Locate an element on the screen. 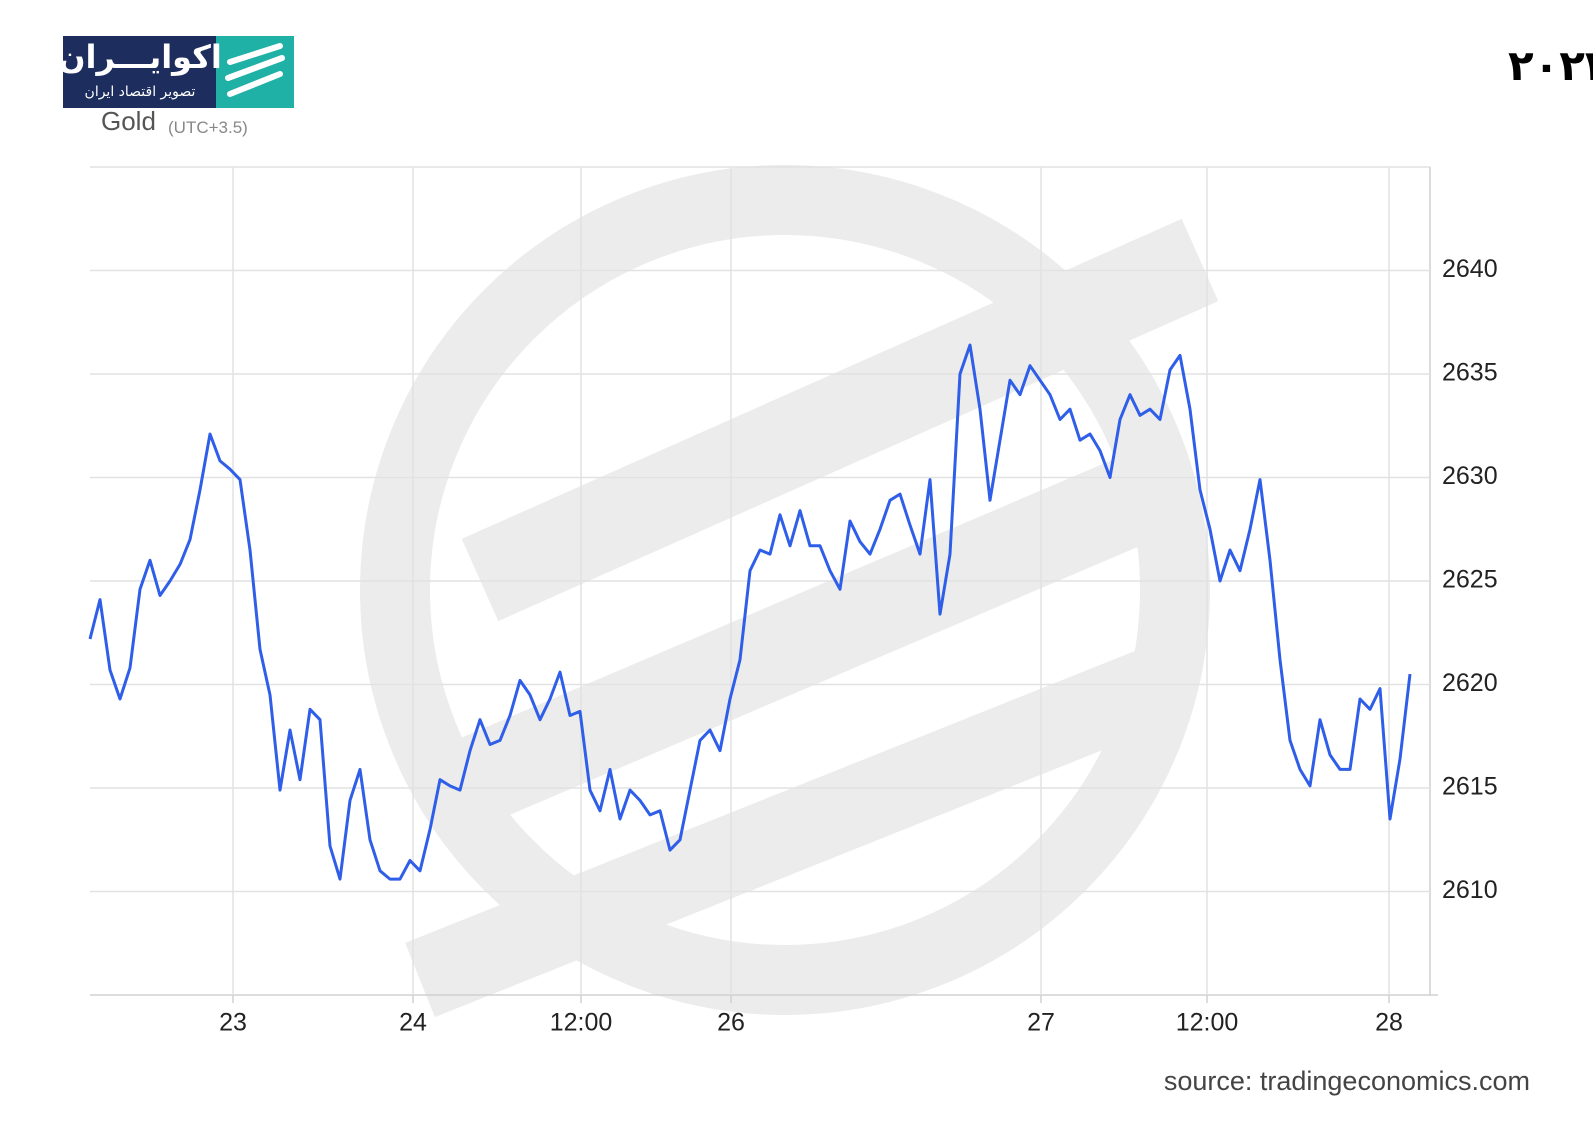 The height and width of the screenshot is (1131, 1593). x-tick-label: 24 is located at coordinates (413, 1023).